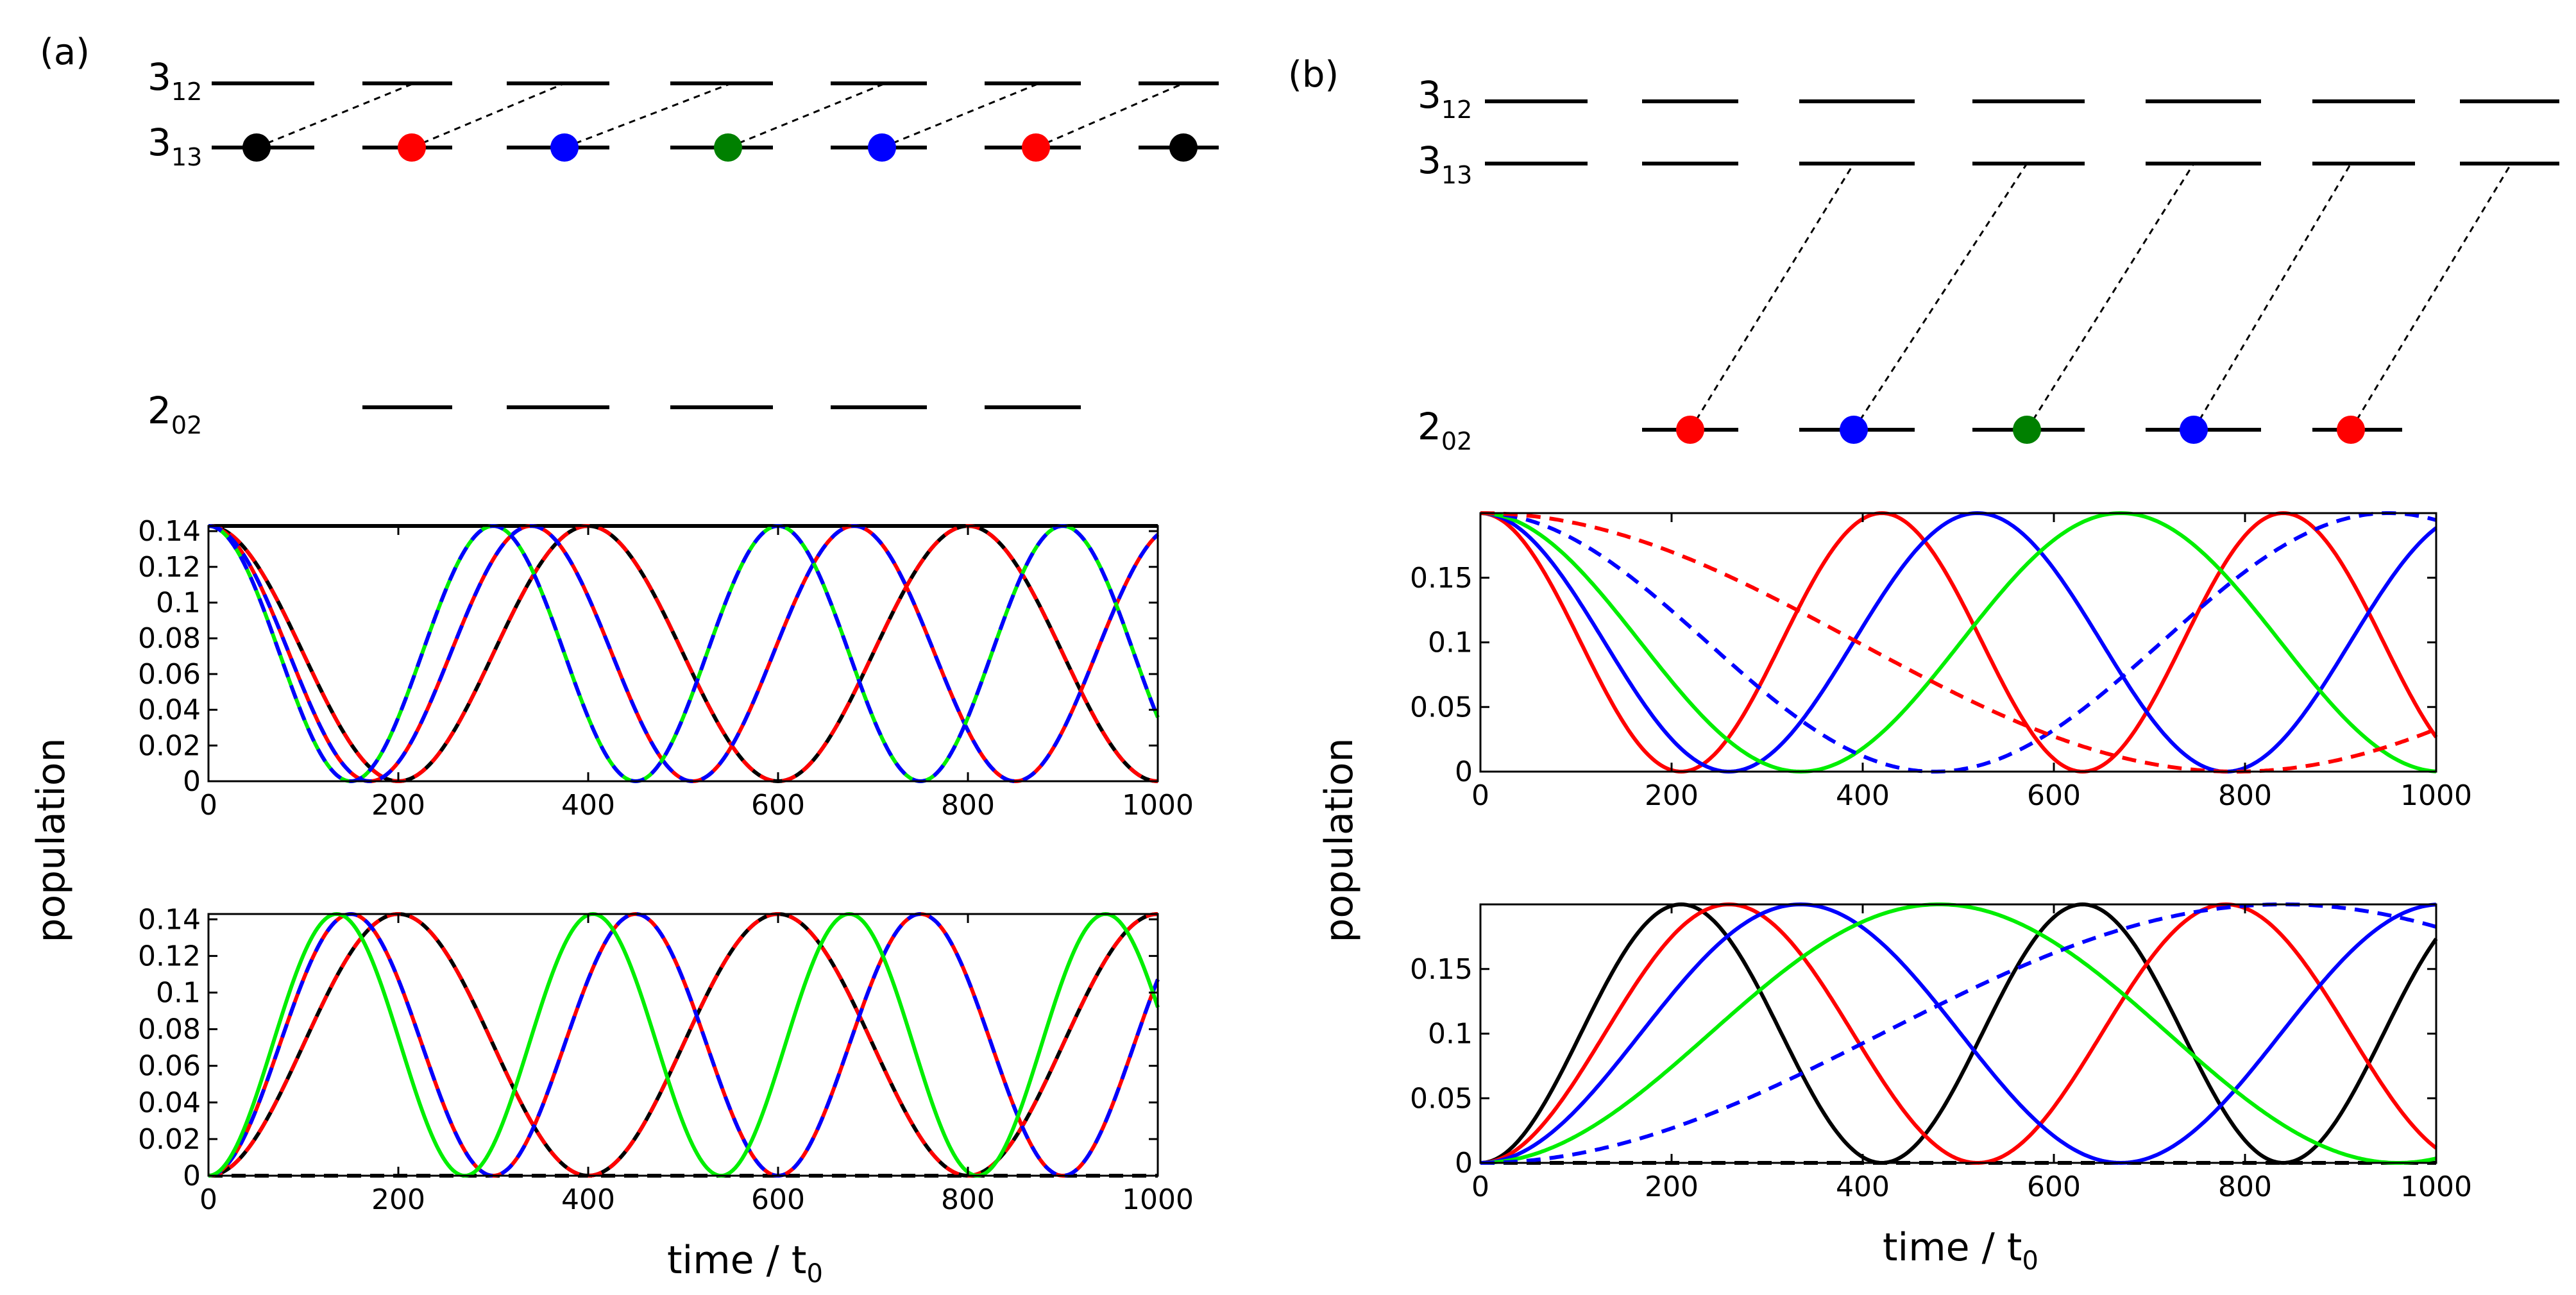 This screenshot has width=2576, height=1295. Describe the element at coordinates (1441, 1098) in the screenshot. I see `y-tick-label: 0.05` at that location.